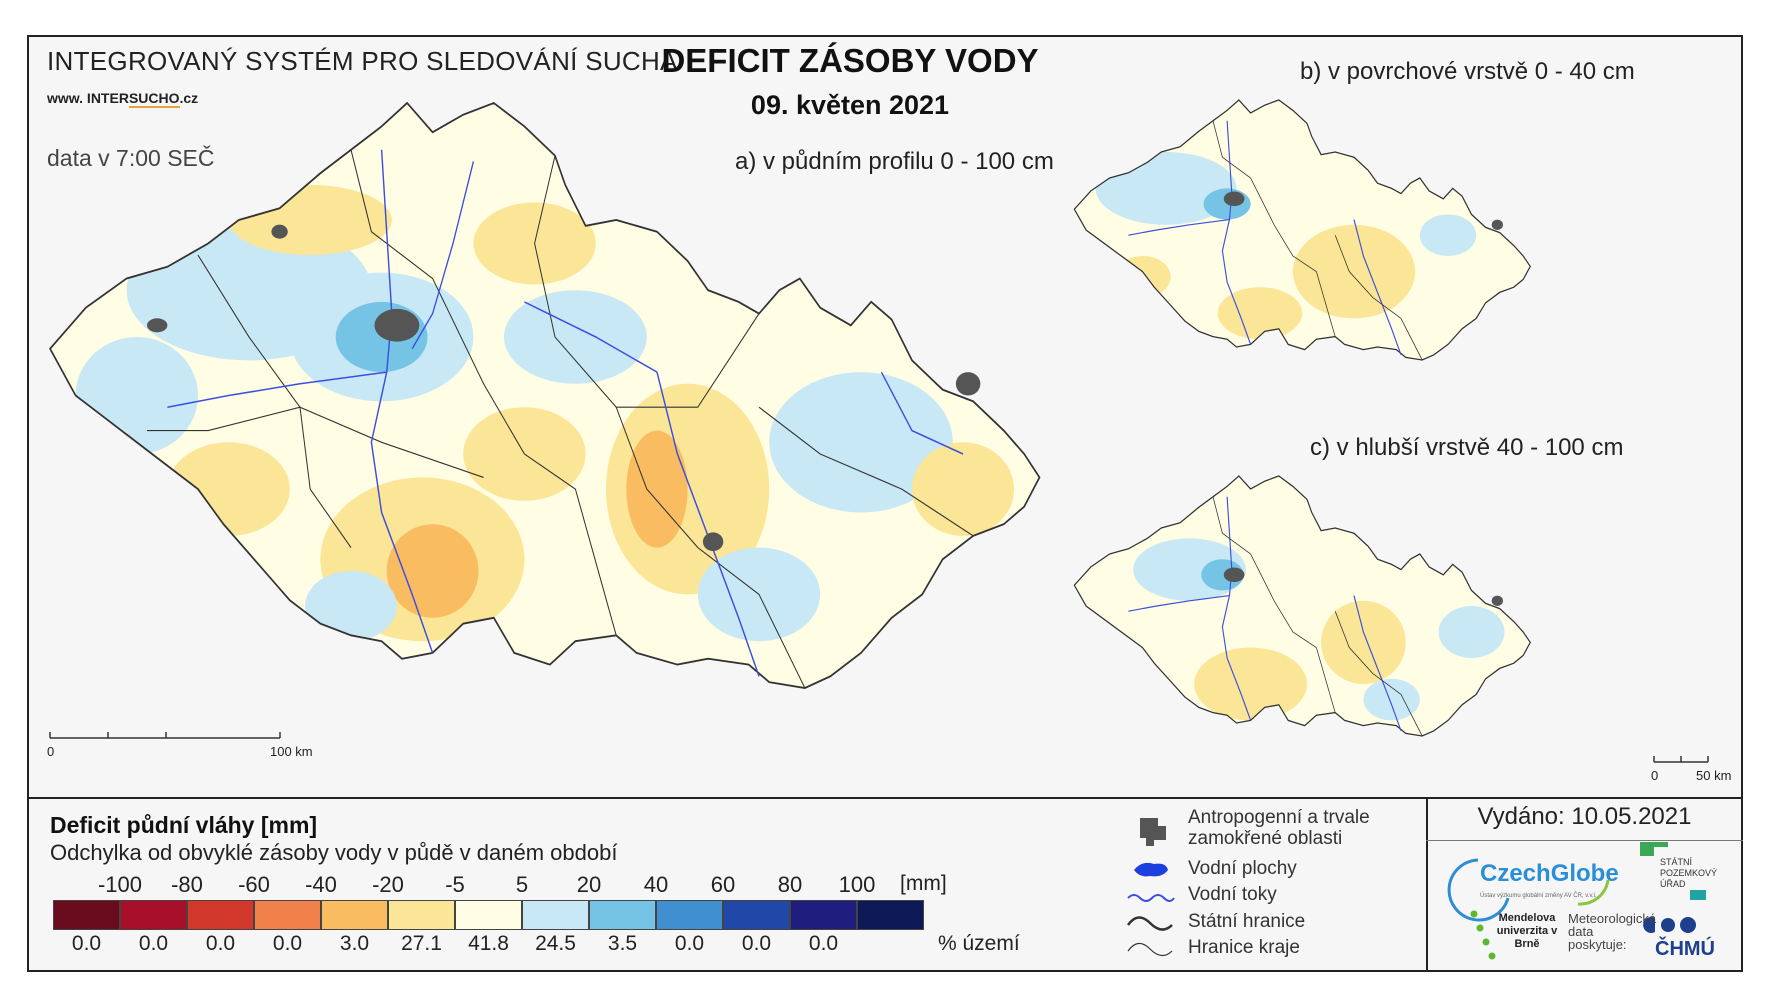 The image size is (1772, 1003). What do you see at coordinates (254, 884) in the screenshot?
I see `tick-label: -60` at bounding box center [254, 884].